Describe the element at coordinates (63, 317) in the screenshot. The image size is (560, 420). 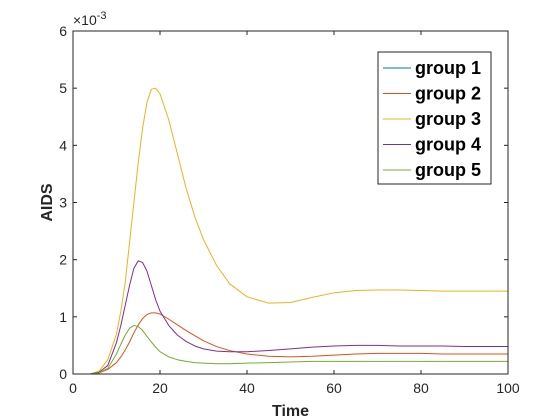
I see `y-tick-label: 1` at that location.